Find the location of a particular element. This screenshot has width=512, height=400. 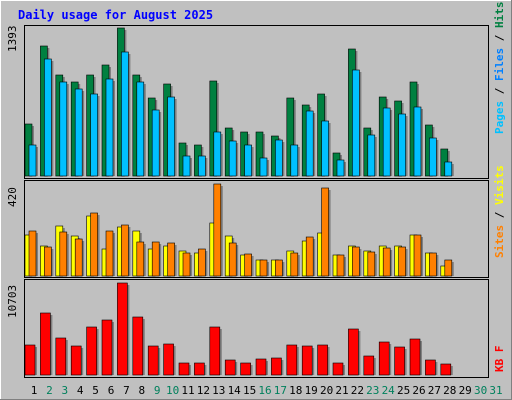

day-label-10: 10 is located at coordinates (172, 390).